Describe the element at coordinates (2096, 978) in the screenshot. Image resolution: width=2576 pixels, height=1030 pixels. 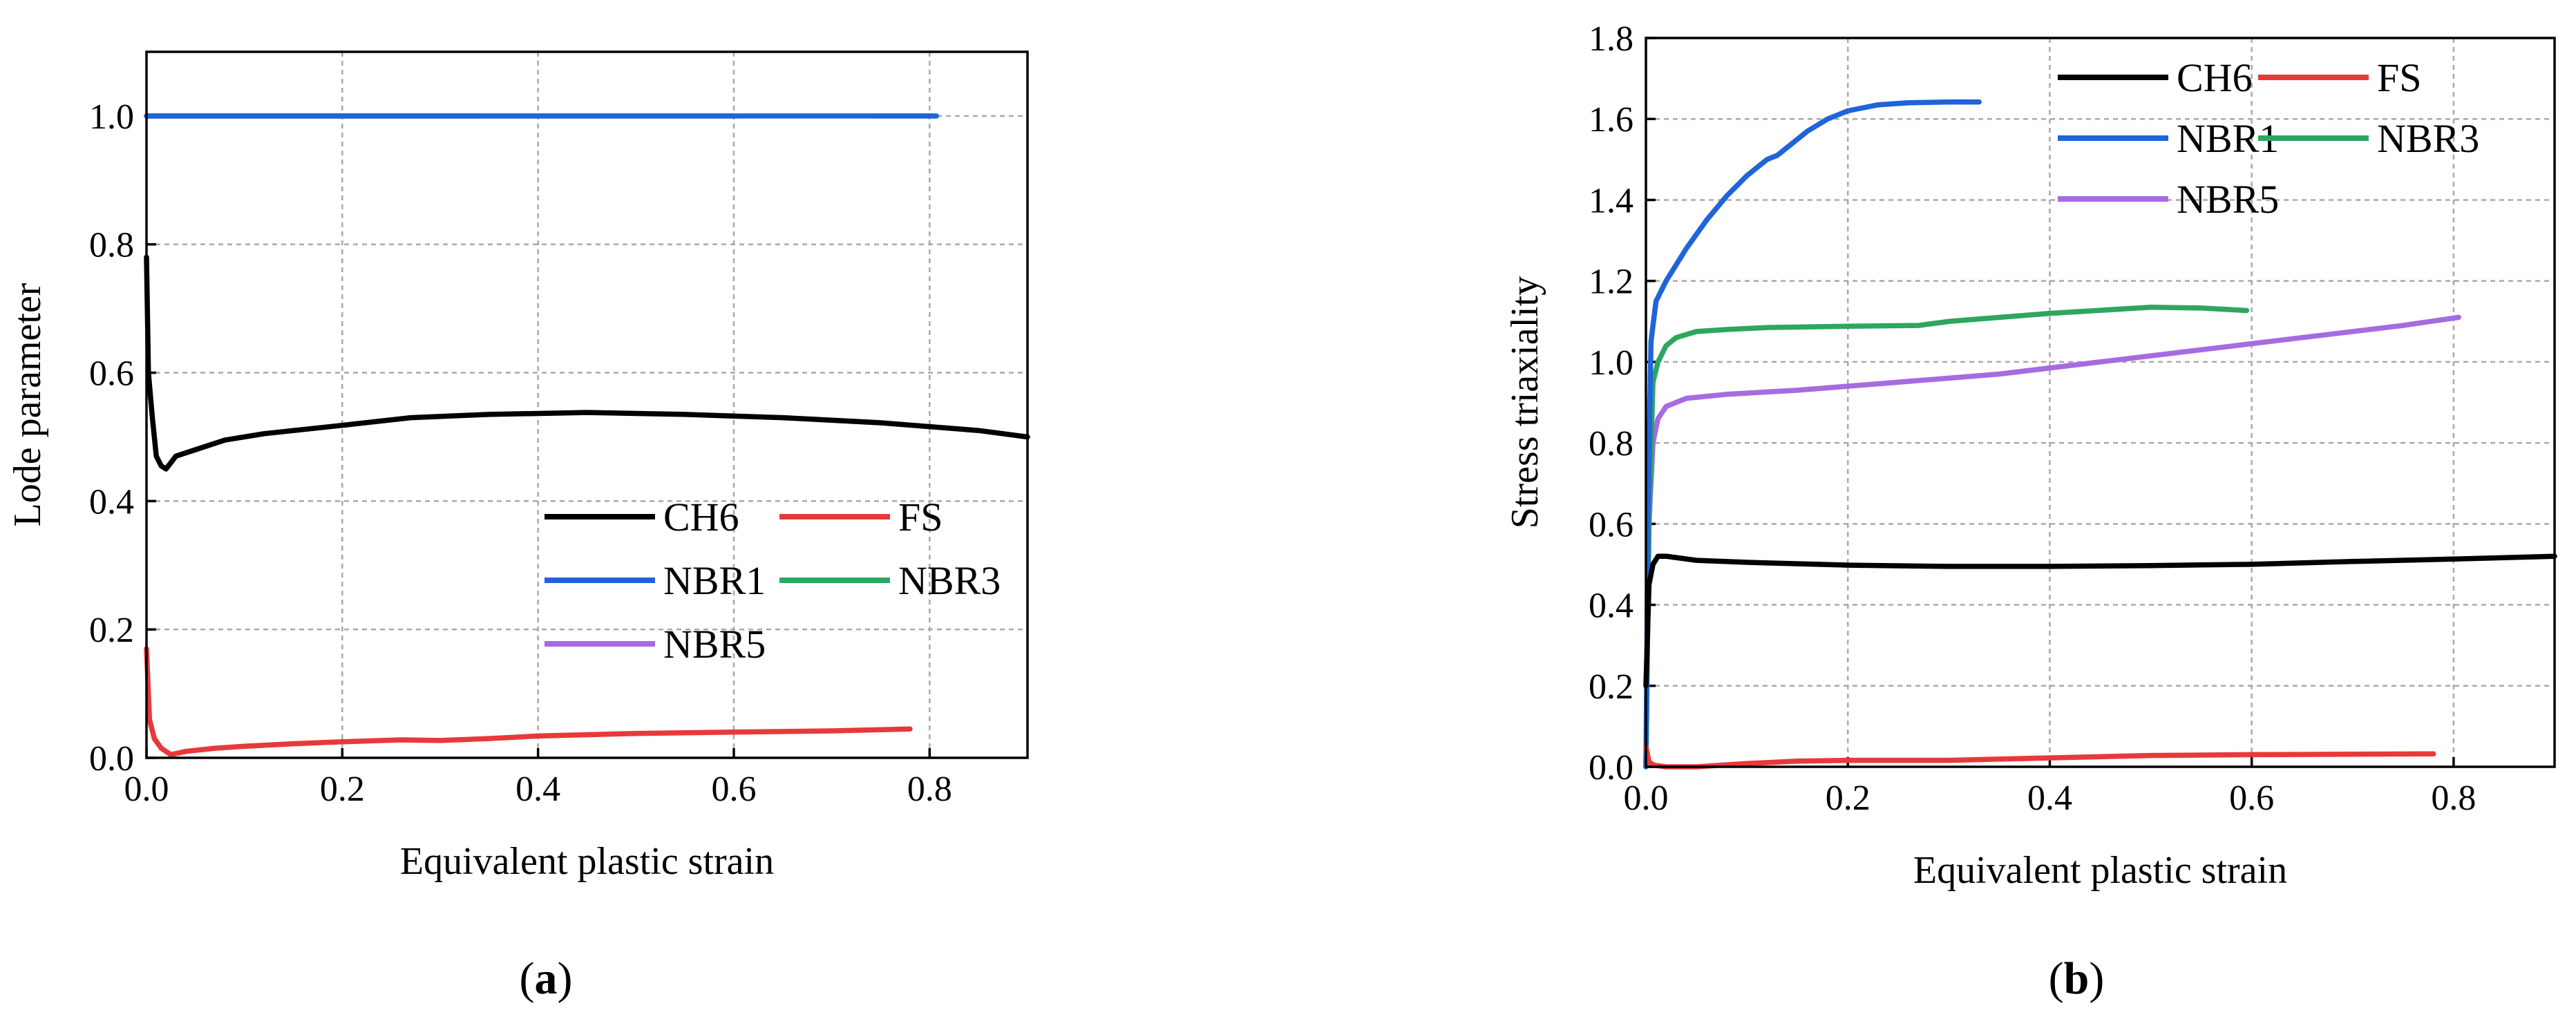
I see `panel-label-b-close: )` at that location.